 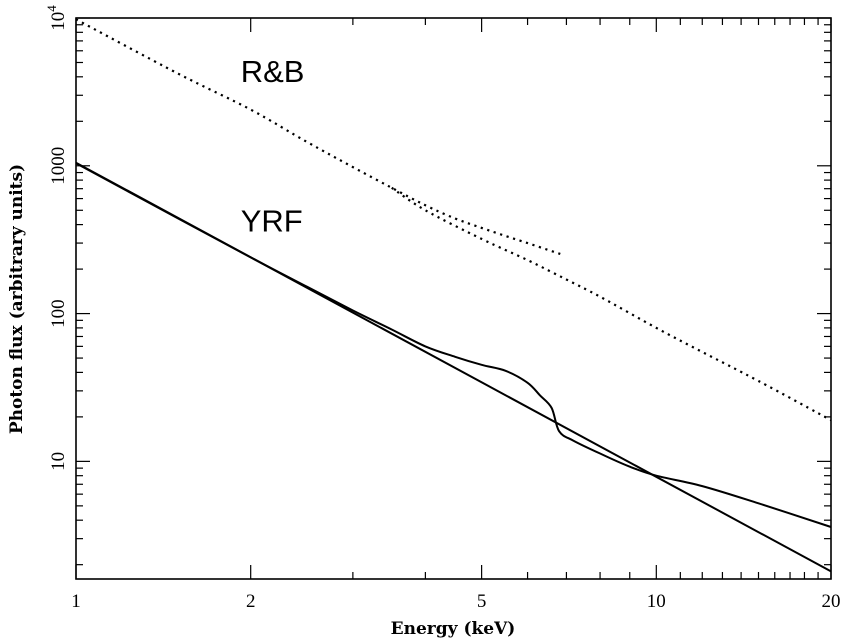 I want to click on y-tick-label: 100, so click(x=58, y=313).